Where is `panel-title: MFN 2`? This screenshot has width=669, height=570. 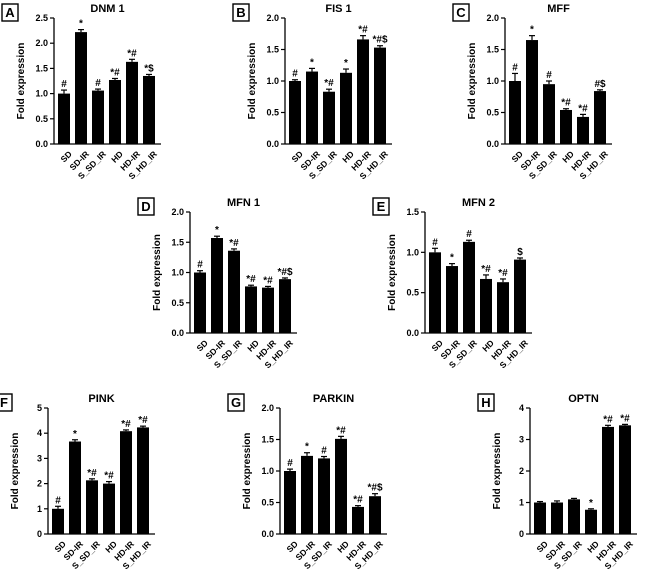 panel-title: MFN 2 is located at coordinates (478, 203).